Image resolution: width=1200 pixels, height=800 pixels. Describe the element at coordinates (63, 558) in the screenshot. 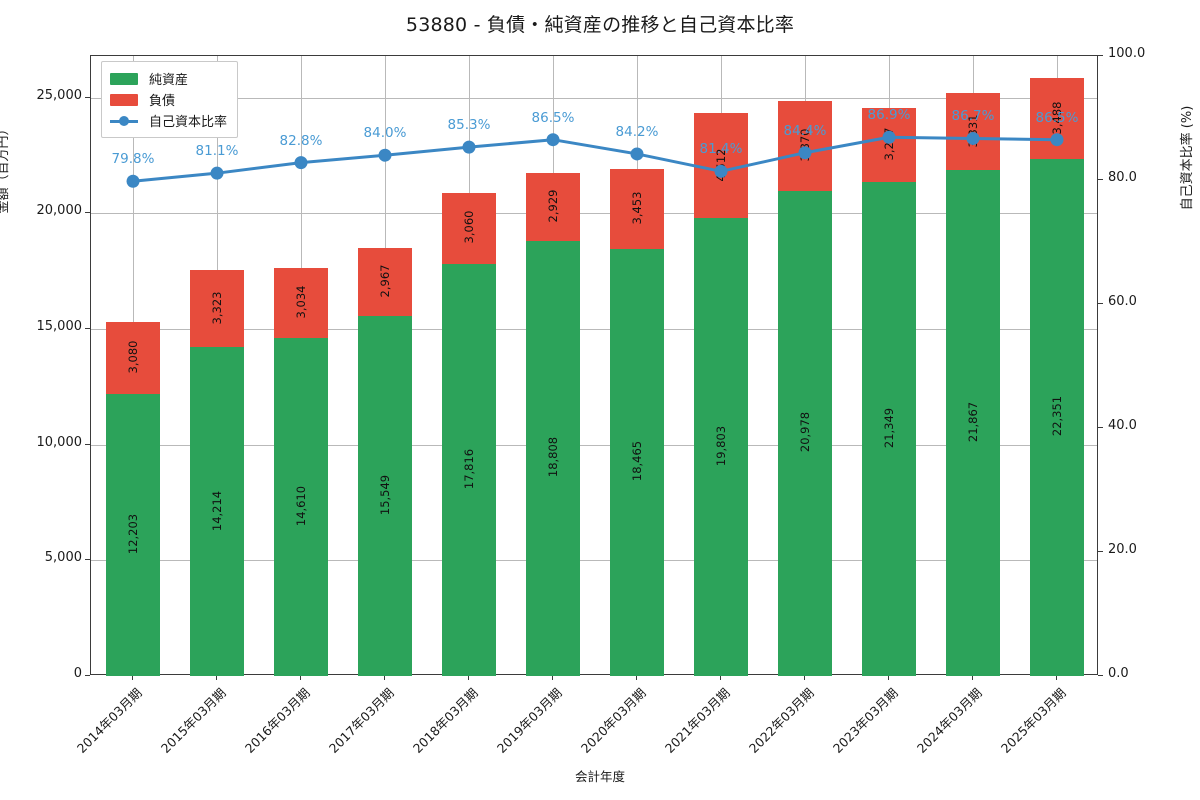

I see `y-tick-label-left: 5,000` at that location.